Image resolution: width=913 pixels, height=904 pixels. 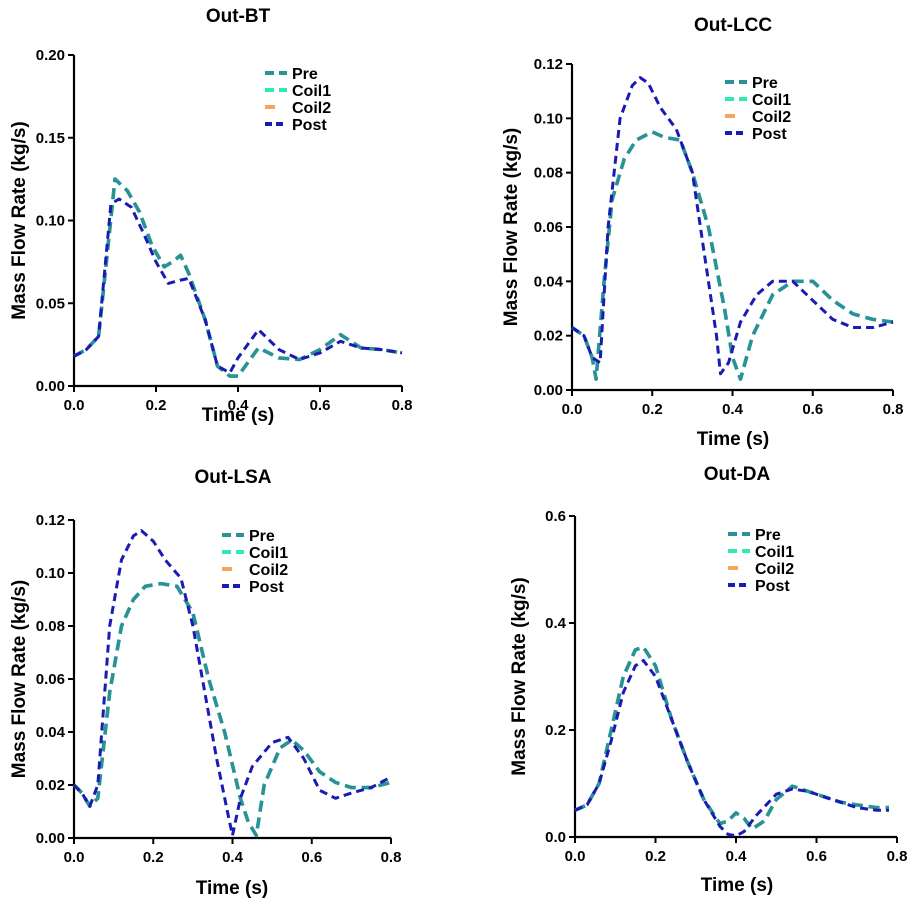 I want to click on y-tick-label: 0.15, so click(x=50, y=138).